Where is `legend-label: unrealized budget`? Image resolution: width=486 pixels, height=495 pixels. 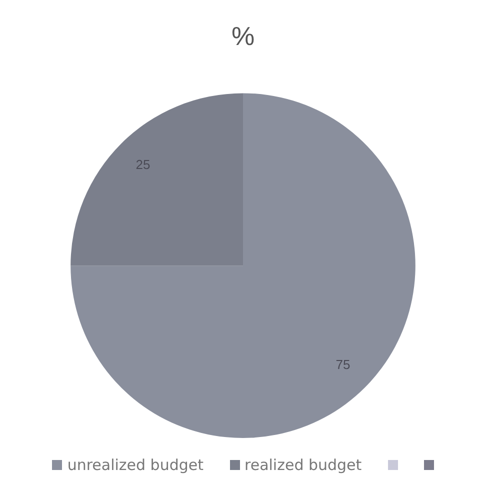
legend-label: unrealized budget is located at coordinates (135, 465).